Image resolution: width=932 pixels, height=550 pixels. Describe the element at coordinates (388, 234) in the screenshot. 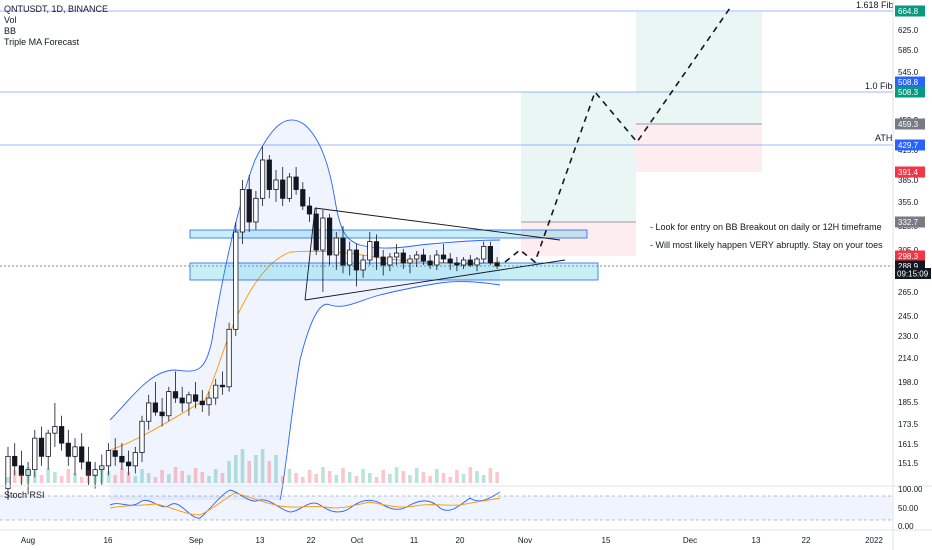

I see `resistance-zone` at that location.